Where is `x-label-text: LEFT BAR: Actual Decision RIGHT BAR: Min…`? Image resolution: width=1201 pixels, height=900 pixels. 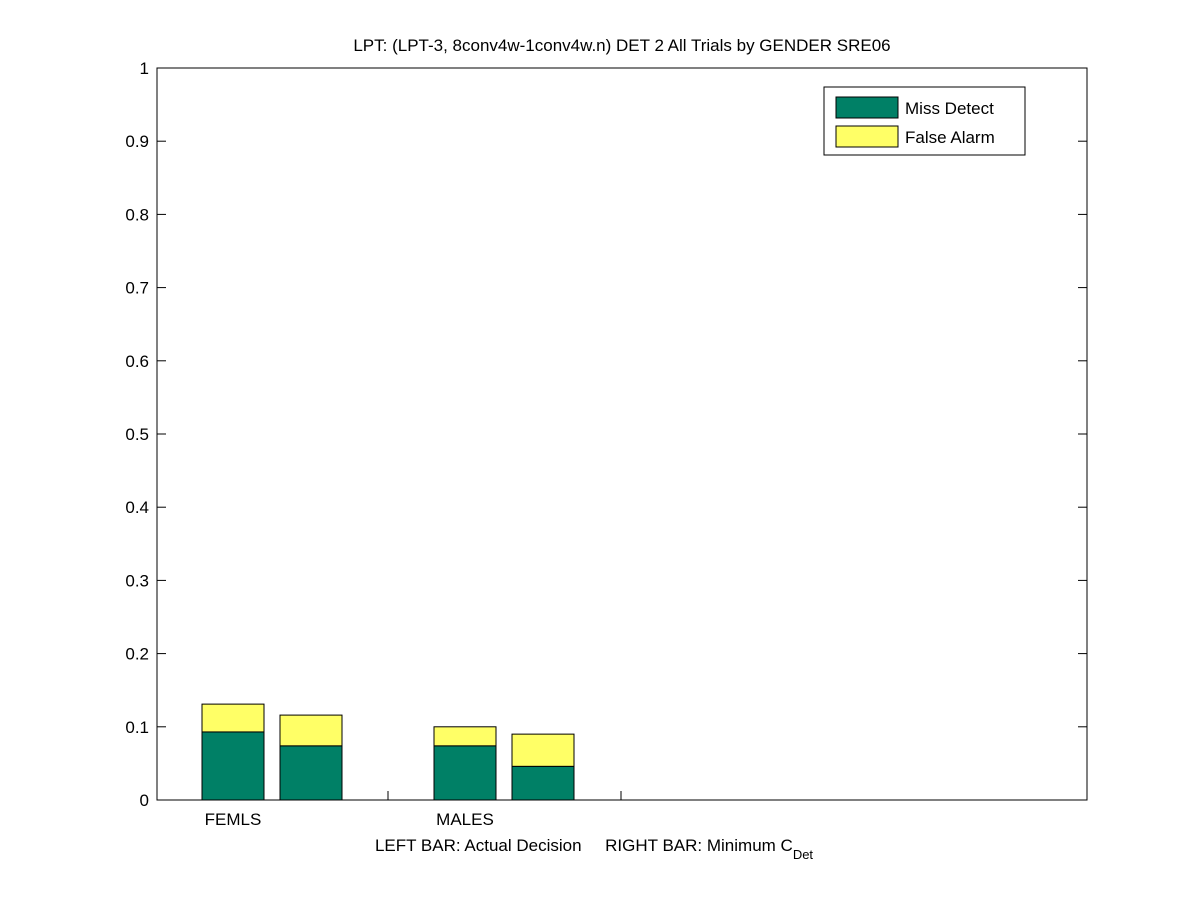 x-label-text: LEFT BAR: Actual Decision RIGHT BAR: Min… is located at coordinates (584, 845).